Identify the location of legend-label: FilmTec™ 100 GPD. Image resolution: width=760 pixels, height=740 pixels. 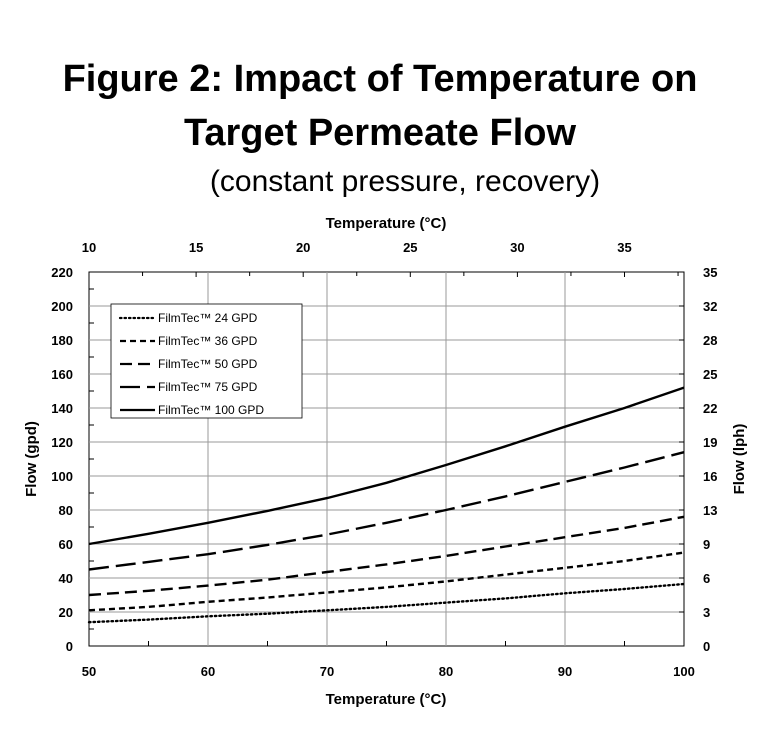
(211, 410).